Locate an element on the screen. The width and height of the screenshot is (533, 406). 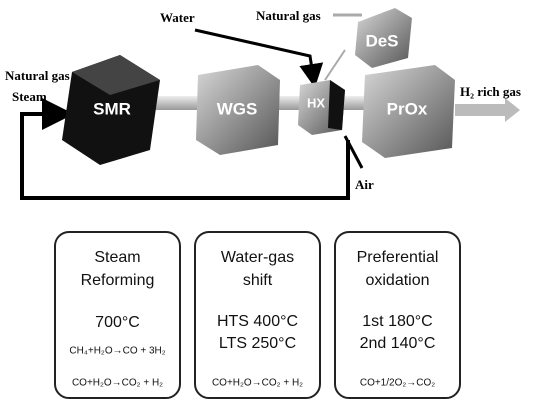
panel-title: Steam is located at coordinates (117, 257).